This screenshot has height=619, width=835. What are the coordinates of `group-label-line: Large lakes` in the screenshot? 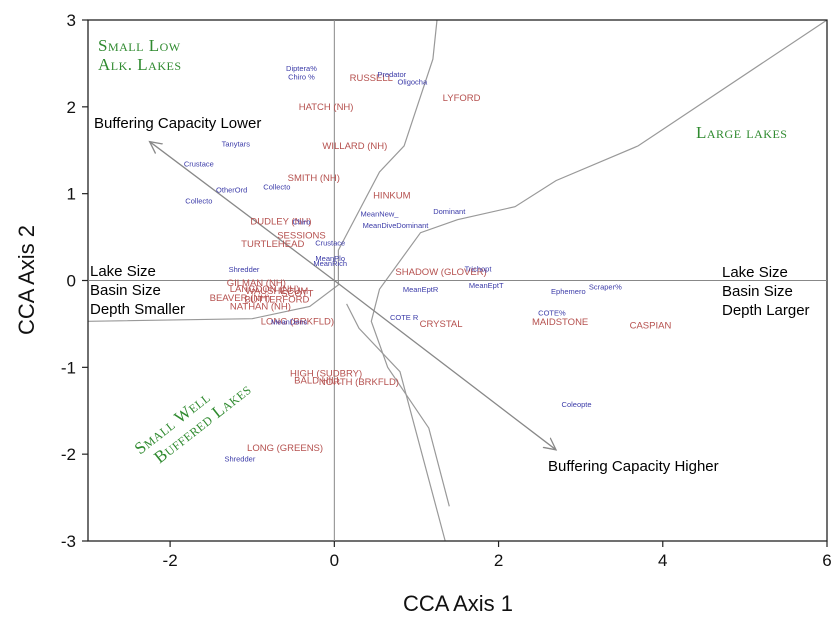 It's located at (741, 132).